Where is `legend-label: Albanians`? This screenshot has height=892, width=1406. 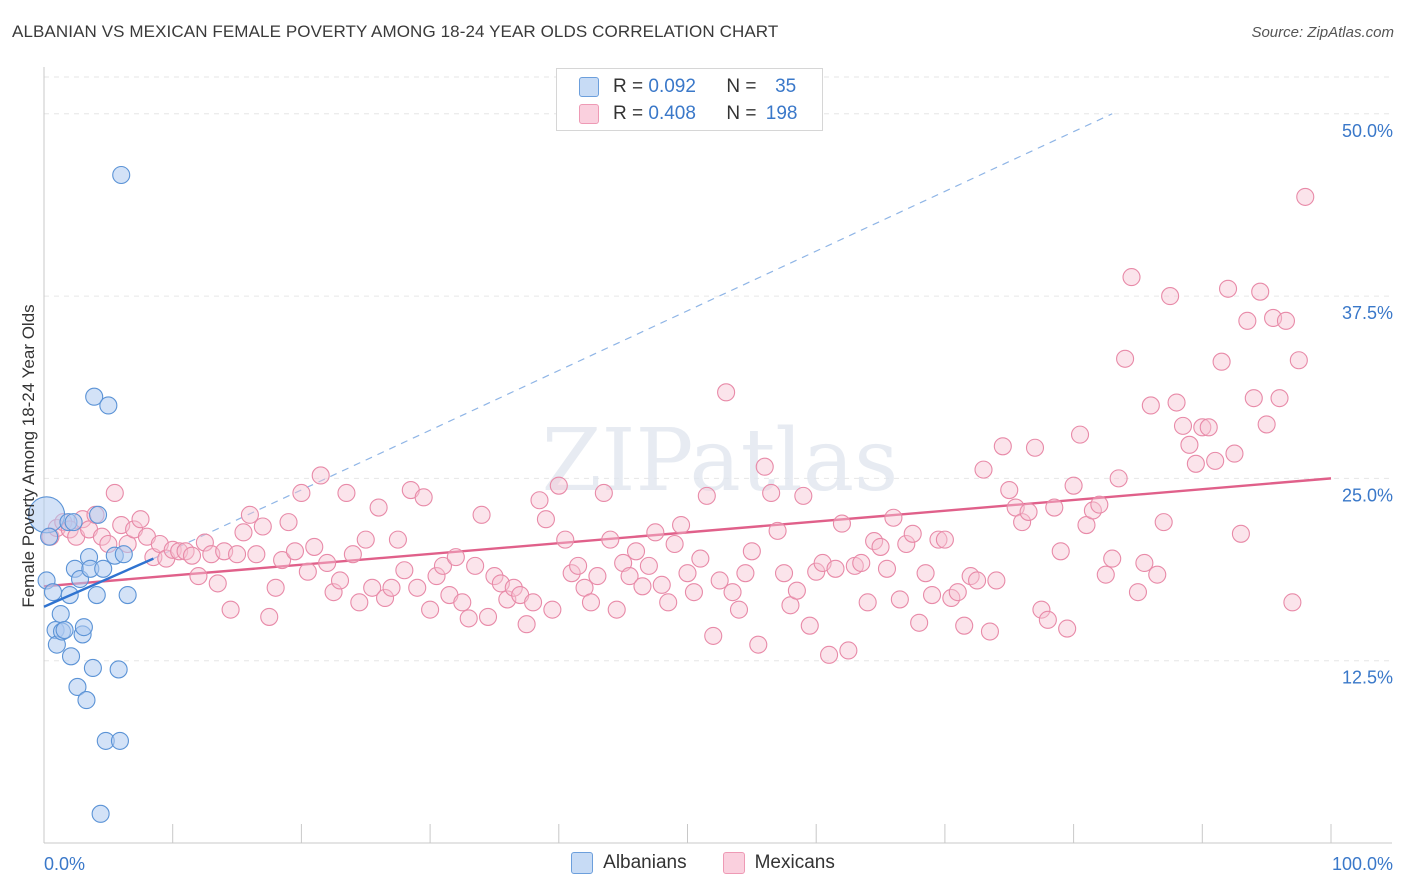
legend-label: Albanians is located at coordinates (645, 862).